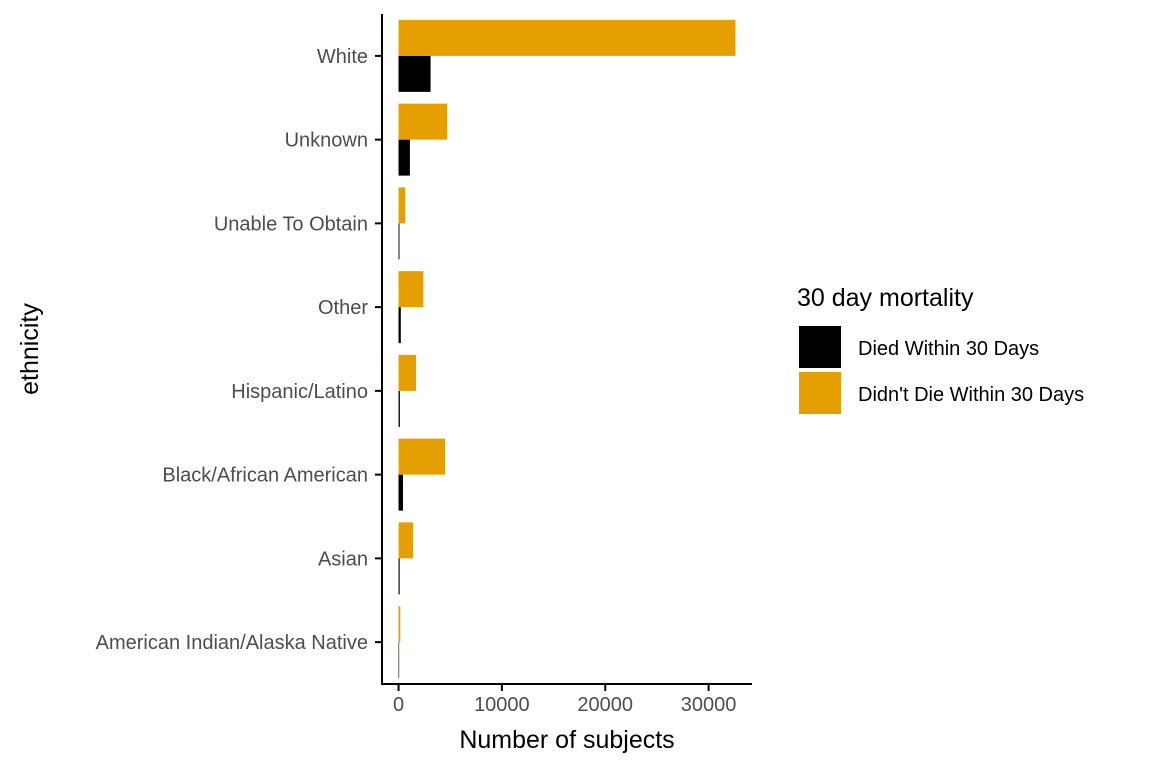  Describe the element at coordinates (326, 141) in the screenshot. I see `y-tick-label: Unknown` at that location.